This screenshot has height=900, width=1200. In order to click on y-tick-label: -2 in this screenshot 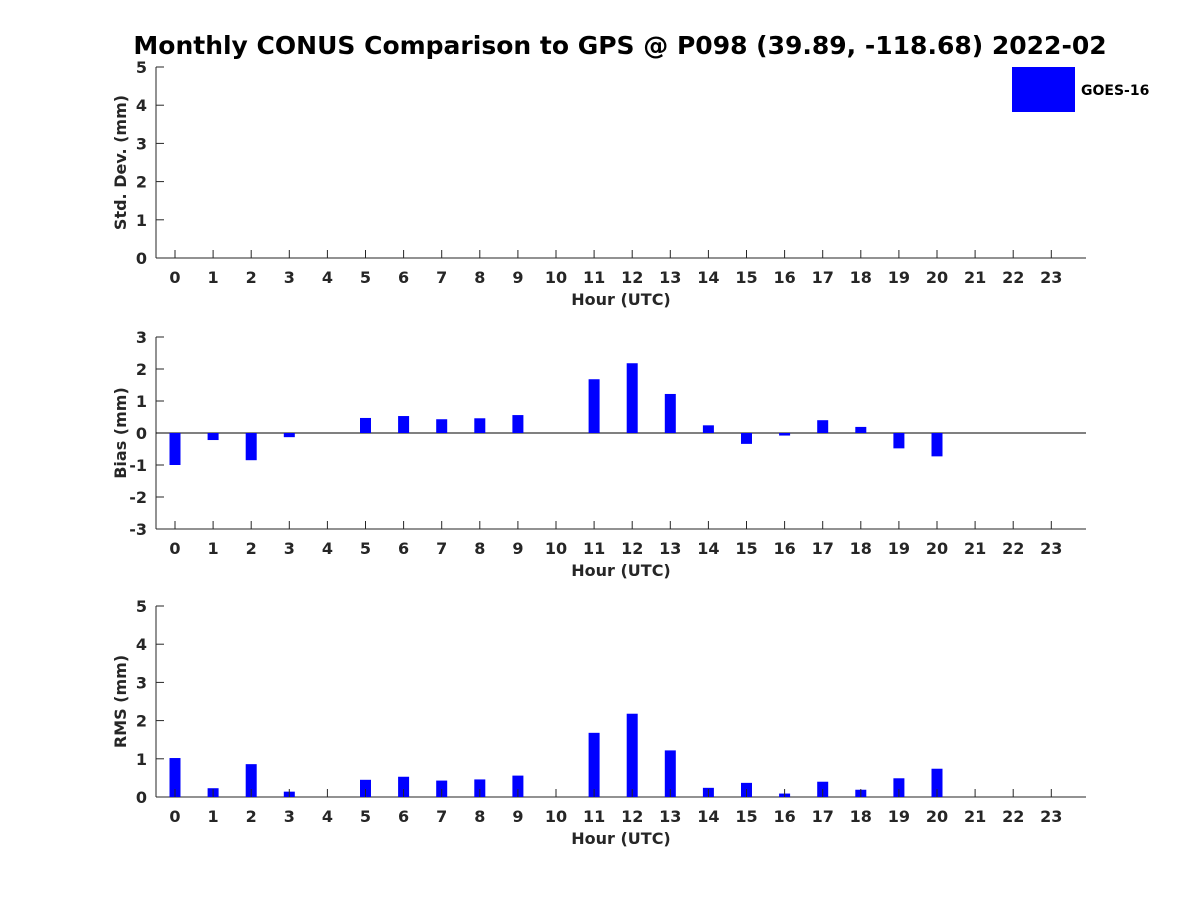, I will do `click(138, 497)`.